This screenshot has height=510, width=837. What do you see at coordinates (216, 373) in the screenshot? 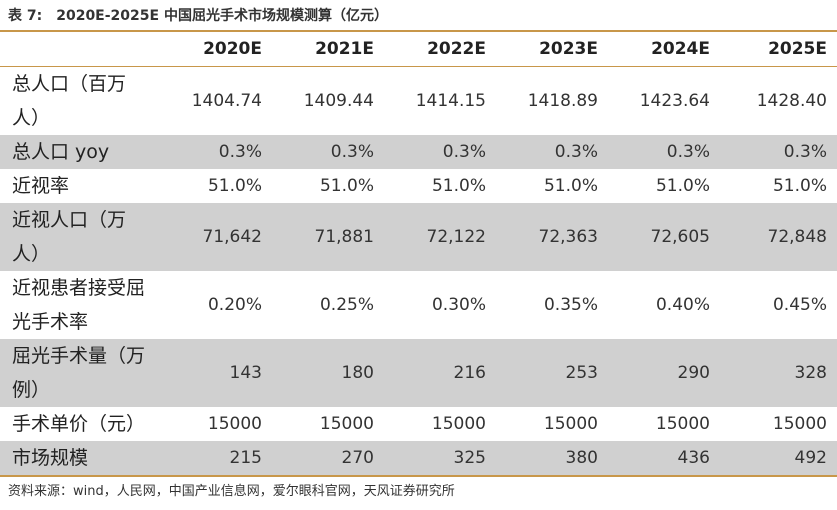
I see `table-cell: 143` at bounding box center [216, 373].